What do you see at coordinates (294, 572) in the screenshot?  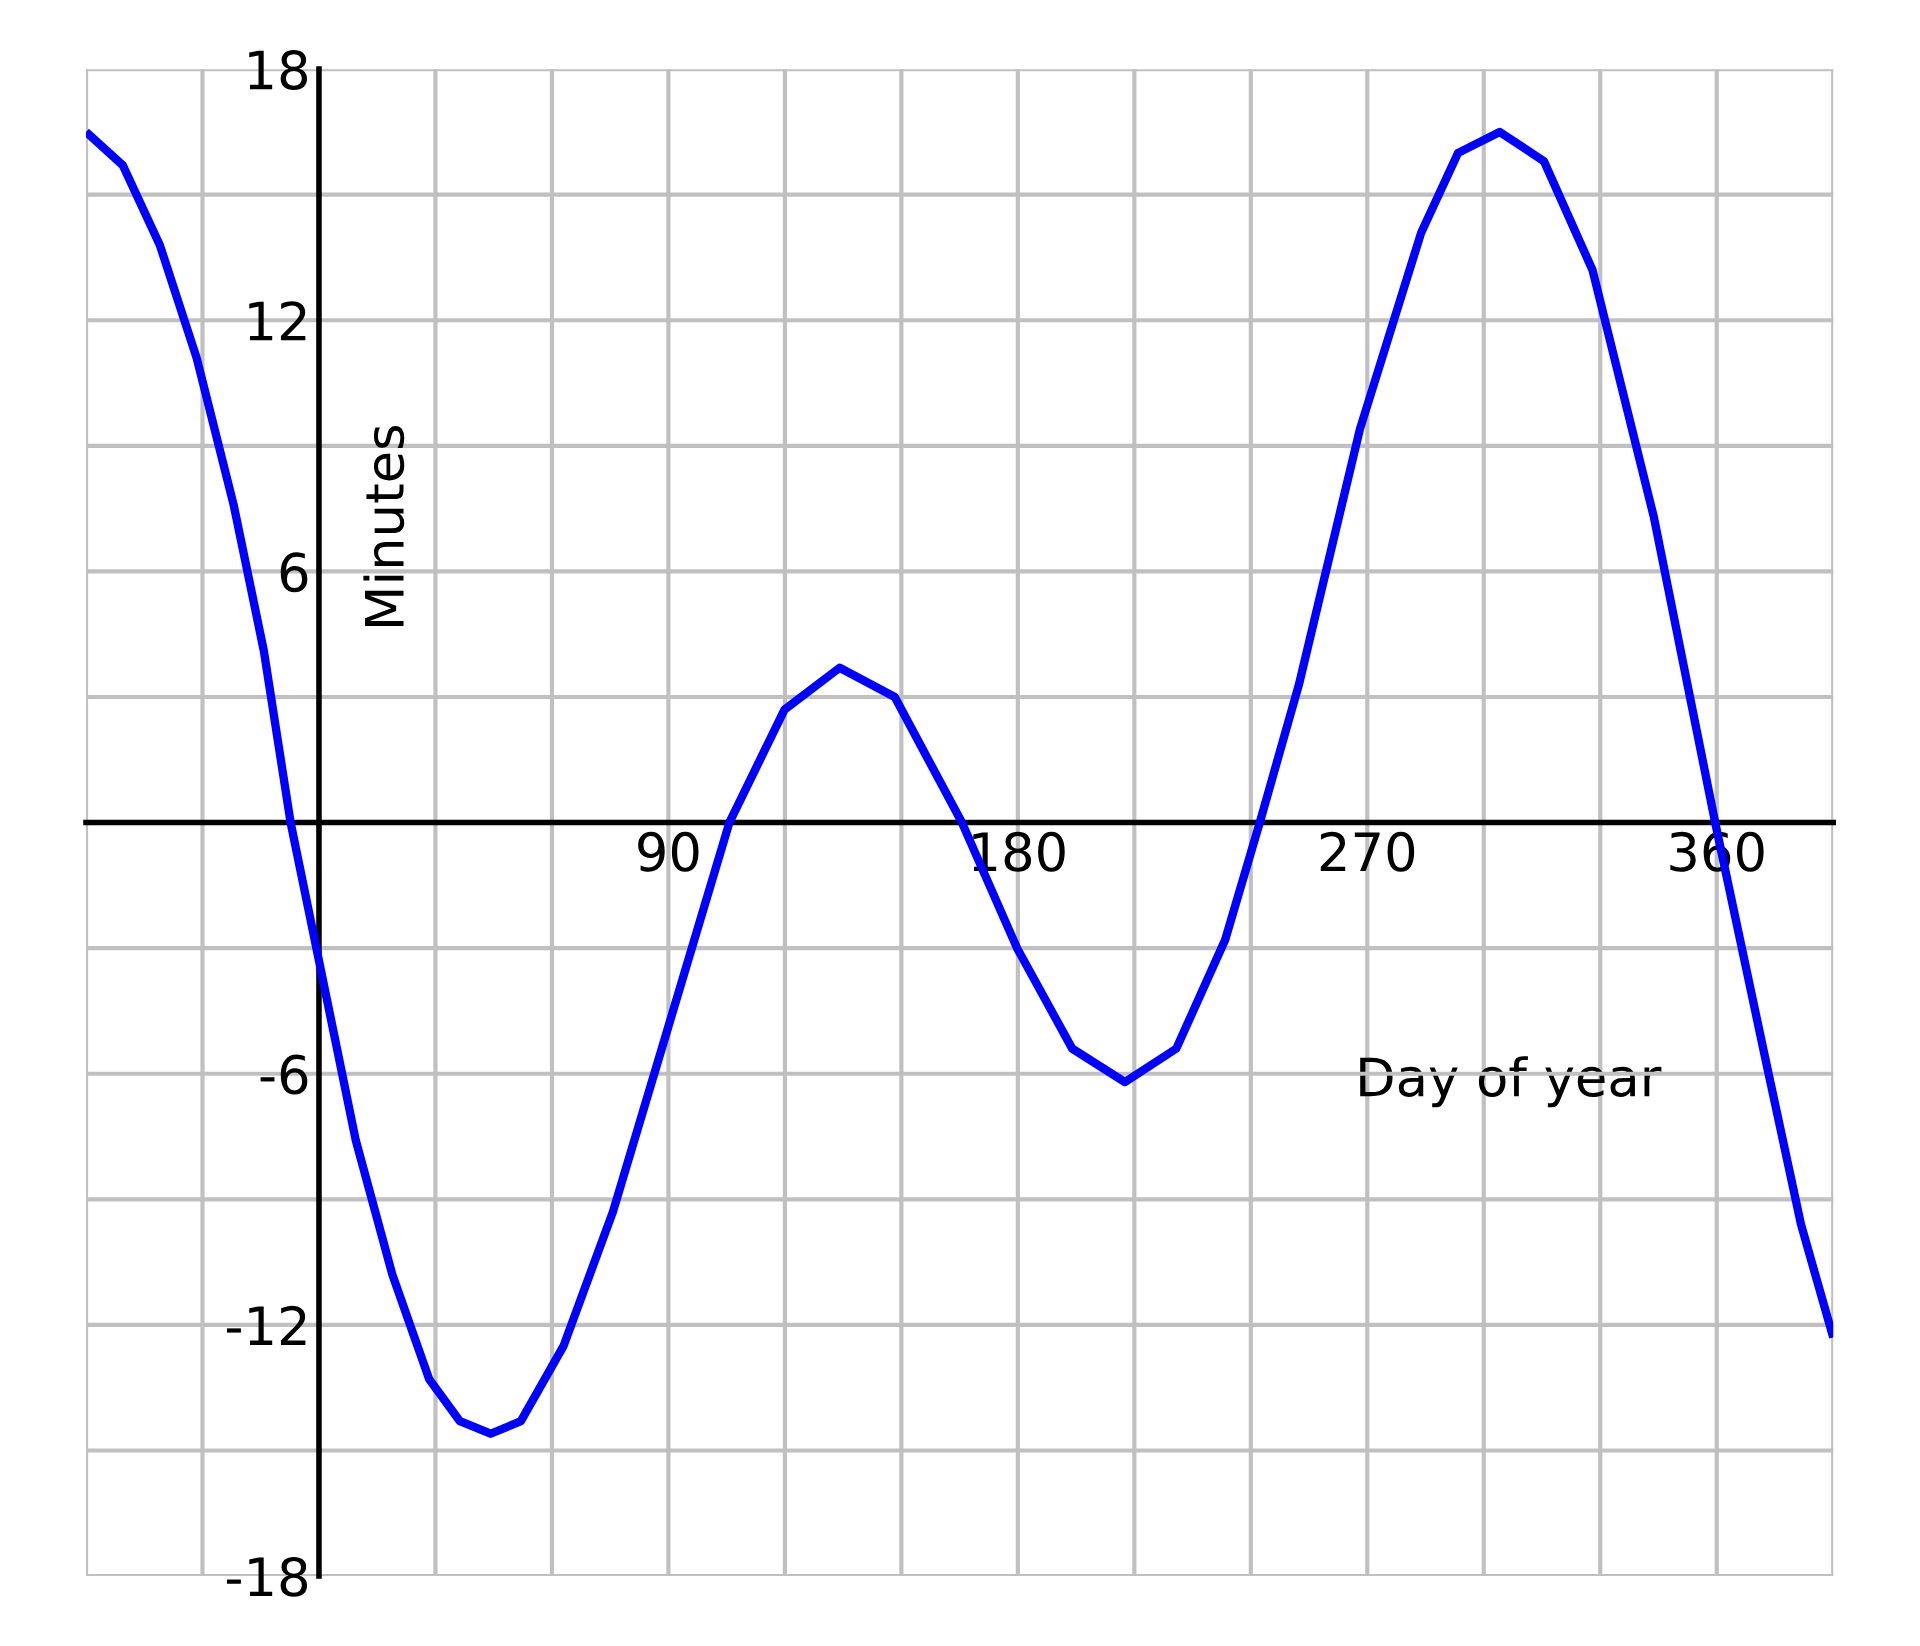 I see `y-tick-label: 6` at bounding box center [294, 572].